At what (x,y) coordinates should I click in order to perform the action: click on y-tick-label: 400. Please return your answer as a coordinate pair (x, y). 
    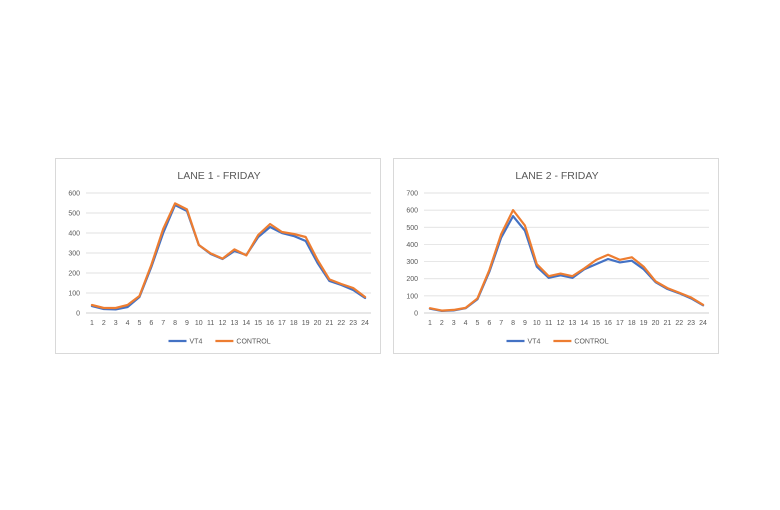
    Looking at the image, I should click on (74, 234).